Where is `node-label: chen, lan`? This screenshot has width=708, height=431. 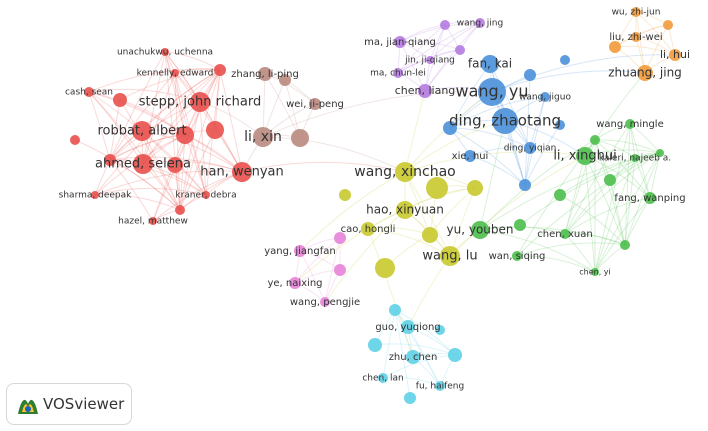
node-label: chen, lan is located at coordinates (382, 379).